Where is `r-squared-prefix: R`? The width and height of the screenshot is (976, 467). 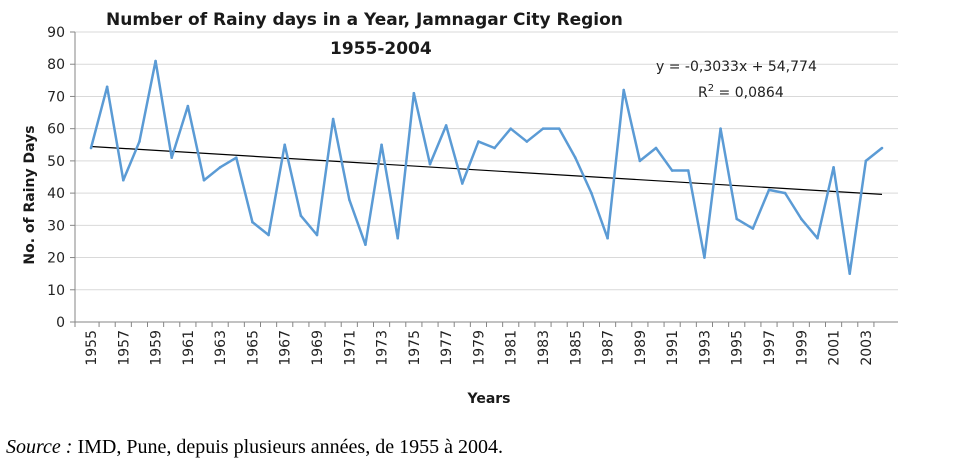
r-squared-prefix: R is located at coordinates (703, 93).